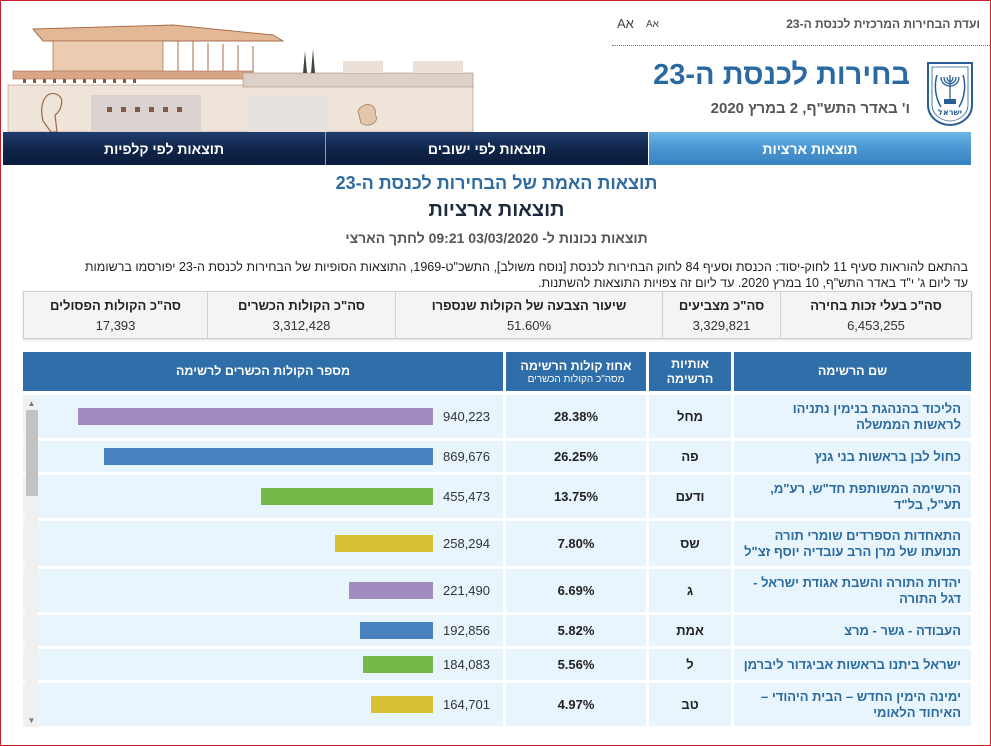 The height and width of the screenshot is (746, 991). I want to click on header-list-name: שם הרשימה, so click(852, 371).